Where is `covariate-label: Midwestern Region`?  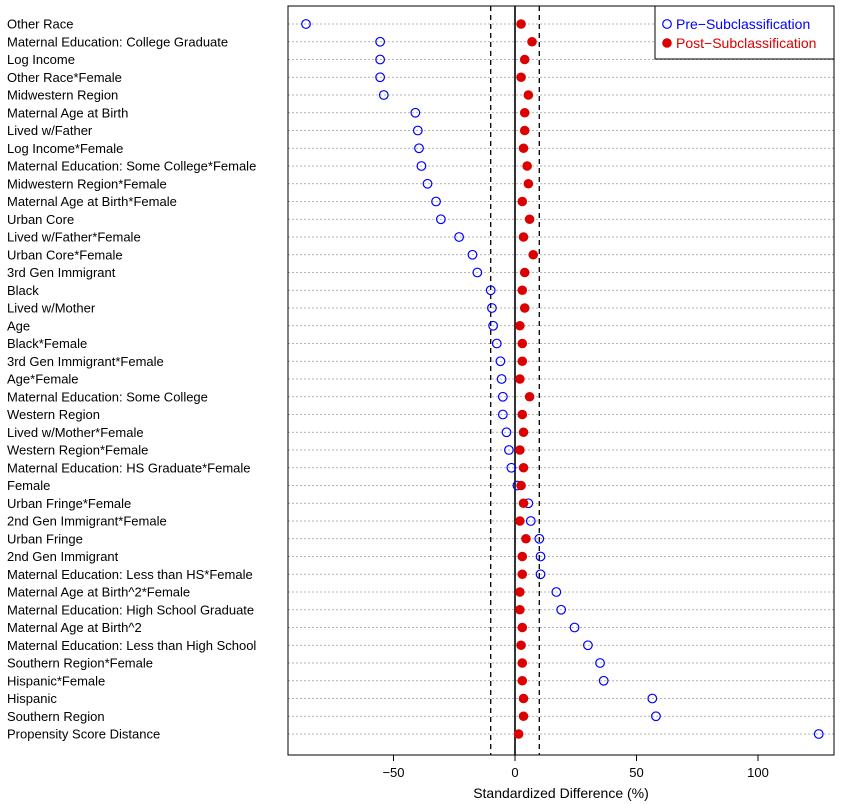 covariate-label: Midwestern Region is located at coordinates (62, 95).